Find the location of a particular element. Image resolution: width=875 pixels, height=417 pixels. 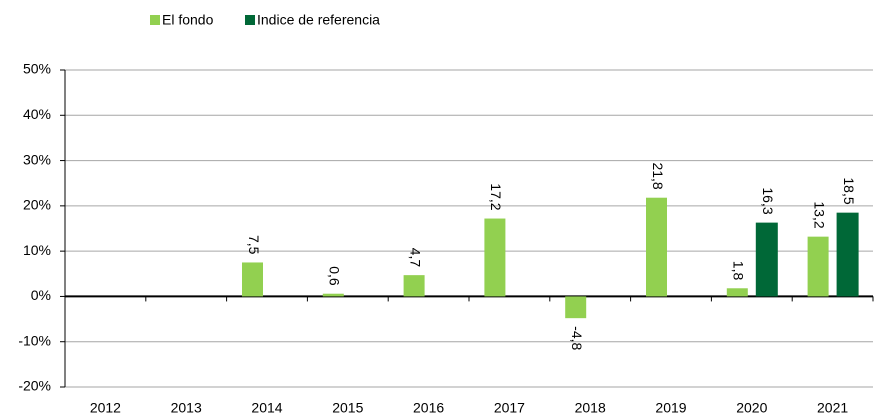

x-tick-label: 2016 is located at coordinates (428, 408).